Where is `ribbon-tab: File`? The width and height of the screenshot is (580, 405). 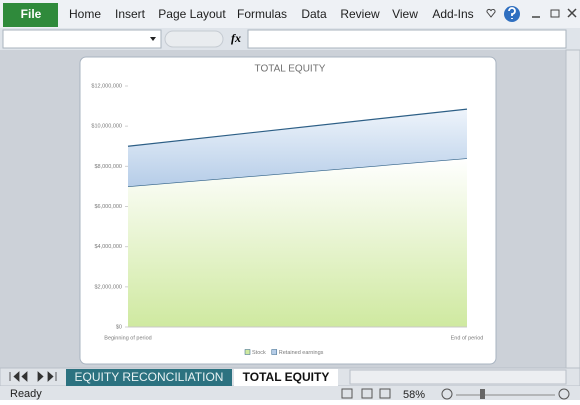 ribbon-tab: File is located at coordinates (31, 14).